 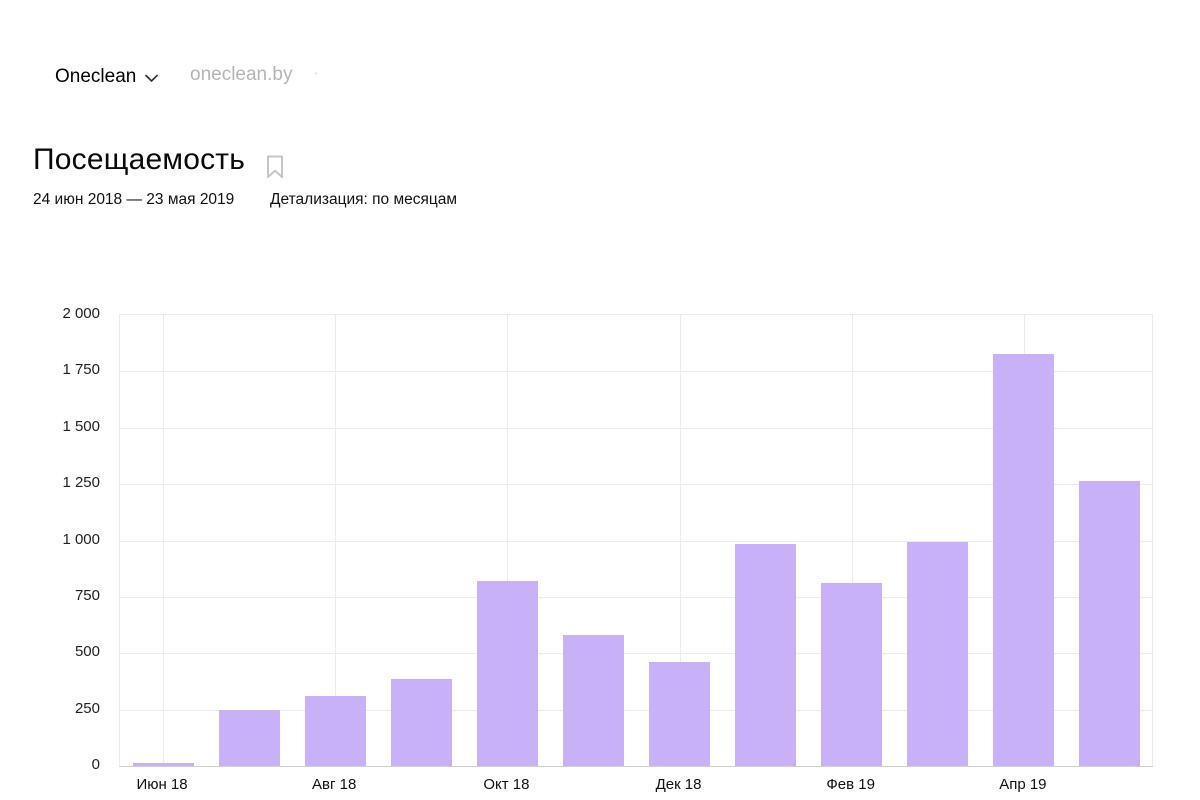 What do you see at coordinates (1110, 623) in the screenshot?
I see `chart-bar-май-19` at bounding box center [1110, 623].